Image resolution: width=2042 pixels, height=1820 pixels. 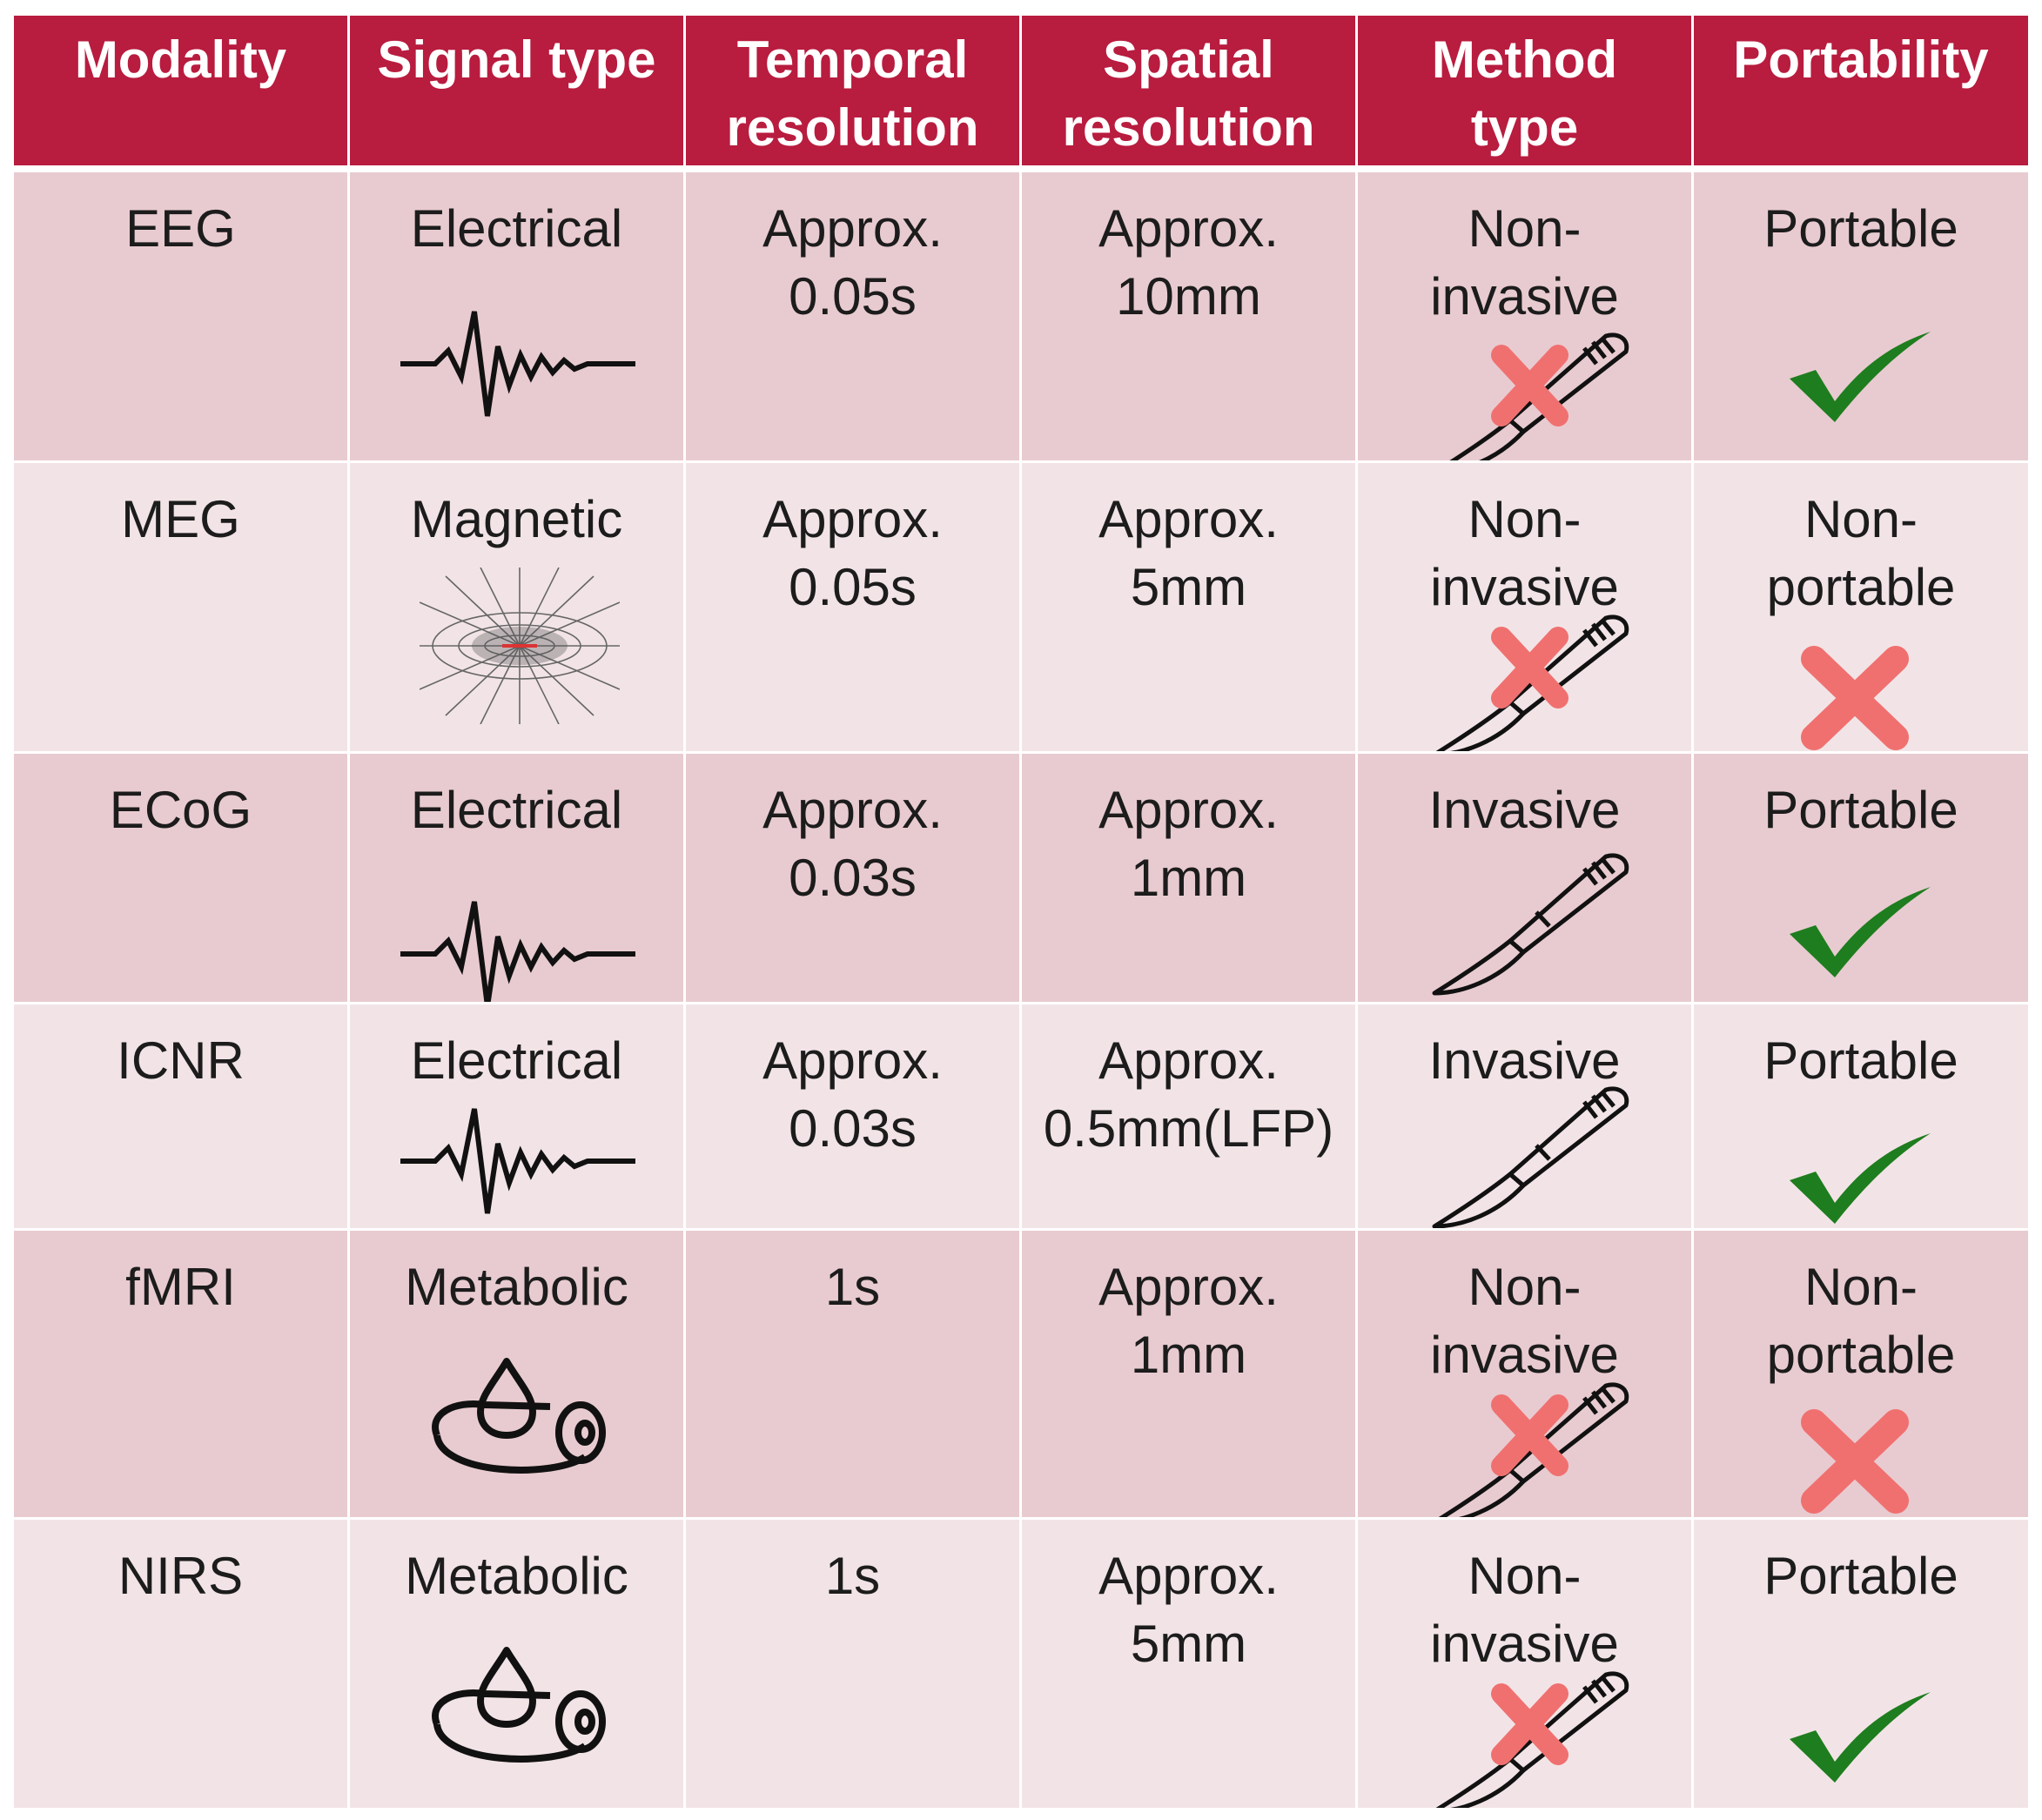 What do you see at coordinates (516, 59) in the screenshot?
I see `header-signal-type-label: Signal type` at bounding box center [516, 59].